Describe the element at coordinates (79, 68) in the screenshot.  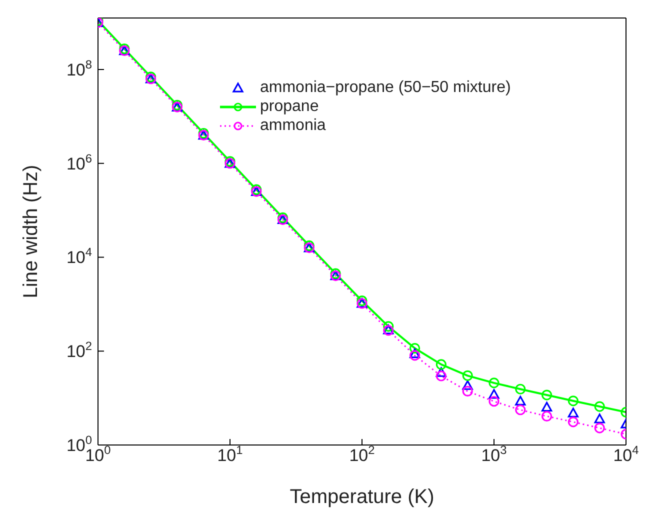
I see `y-tick-label: 10$^{8}$` at that location.